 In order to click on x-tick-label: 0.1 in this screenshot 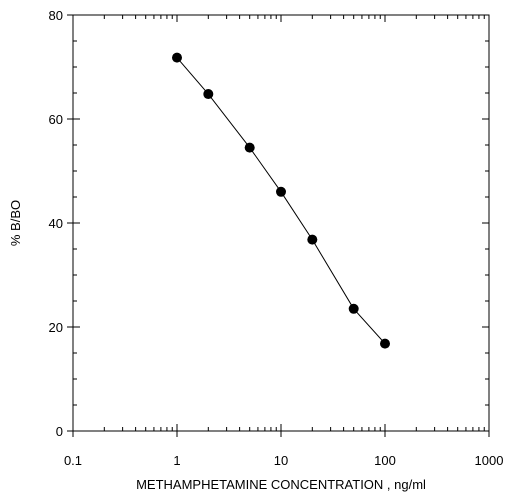, I will do `click(73, 460)`.